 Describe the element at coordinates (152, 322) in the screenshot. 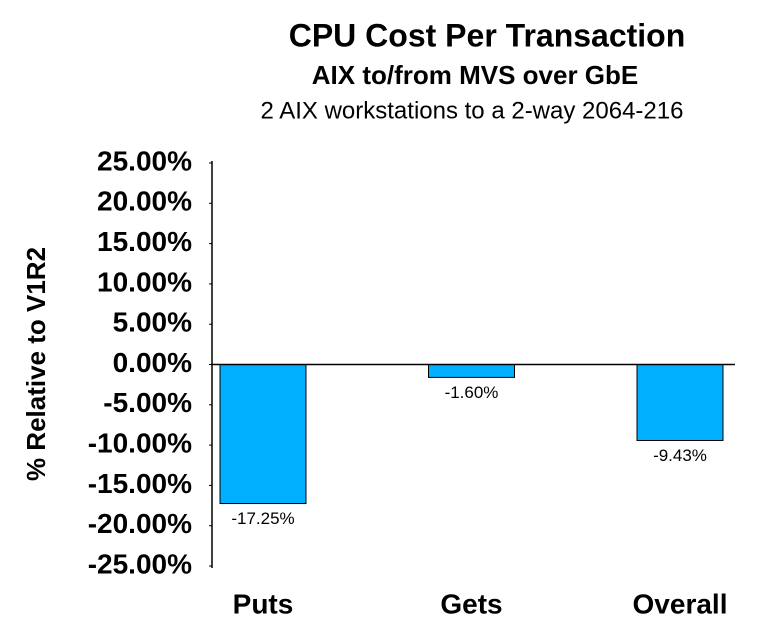

I see `y-tick-label: 5.00%` at that location.